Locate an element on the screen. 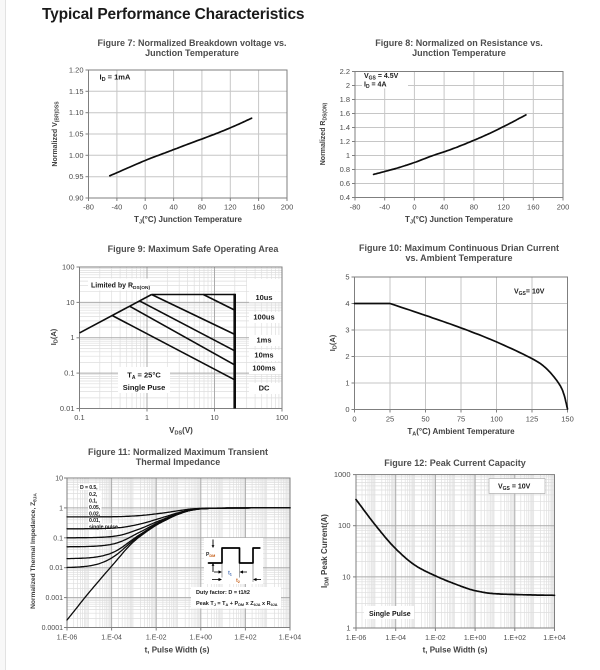 This screenshot has height=670, width=600. svg-text: PDM is located at coordinates (210, 555).